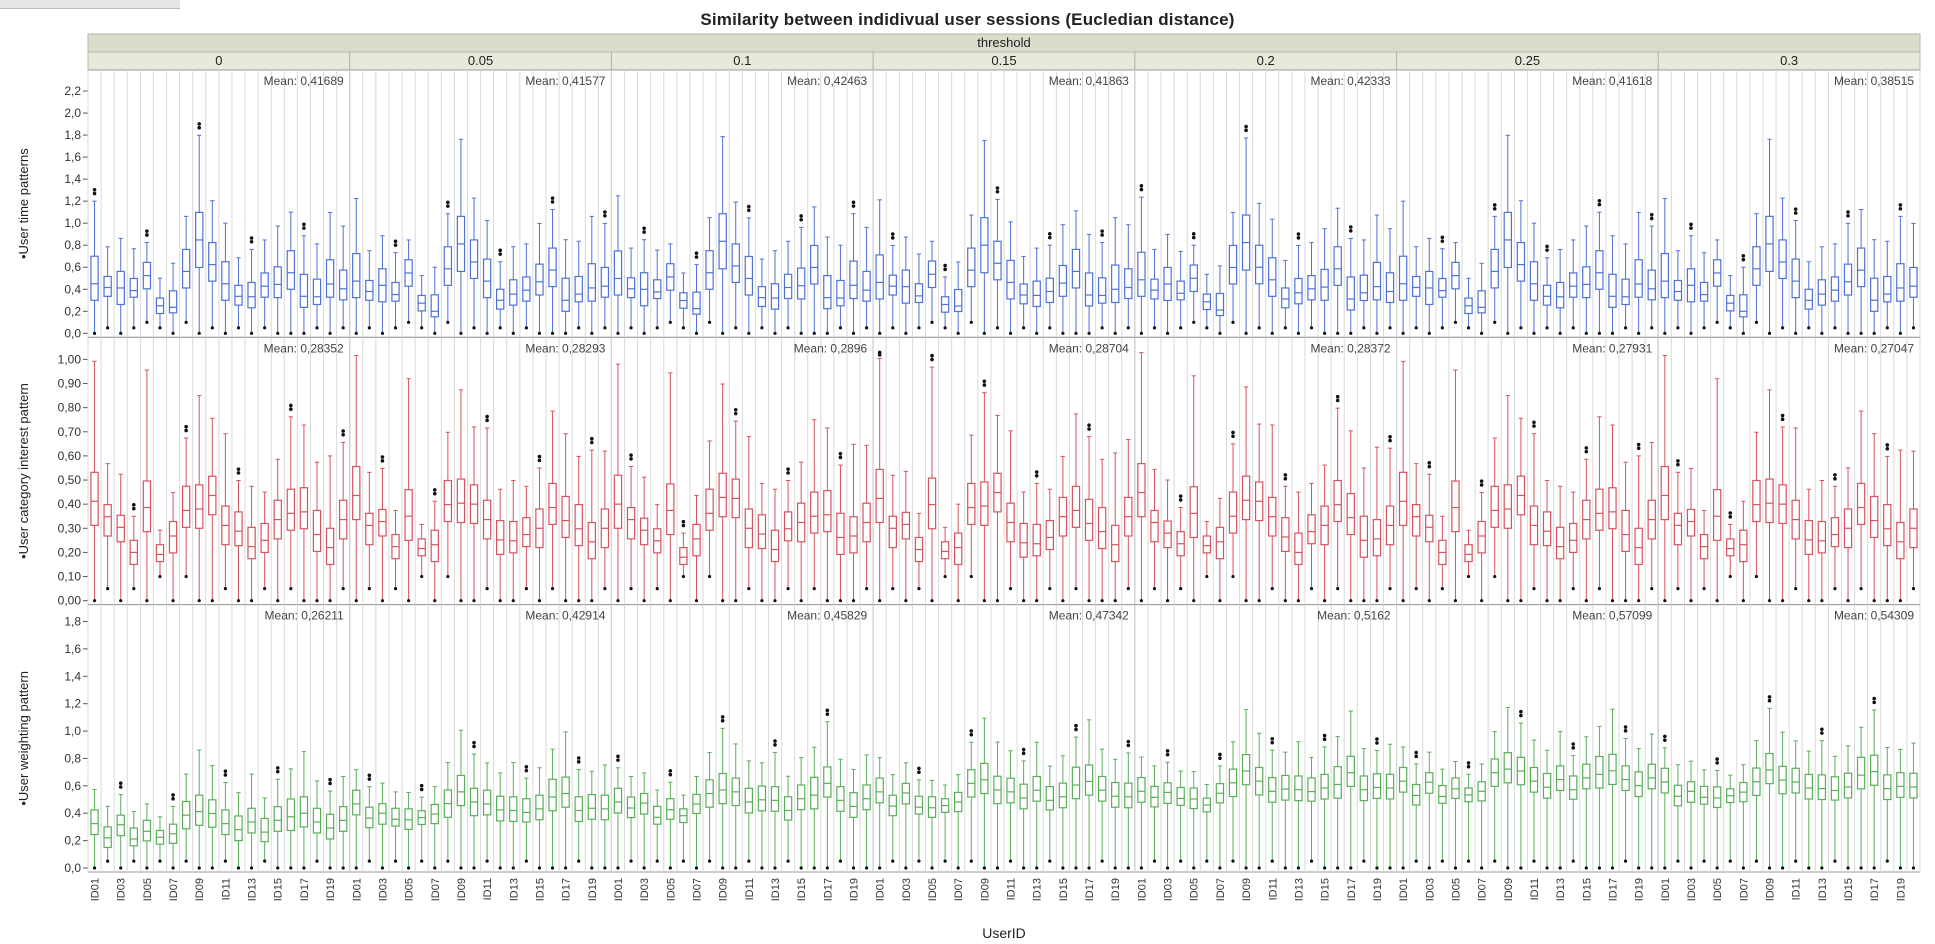  I want to click on x-tick-label: ID01, so click(881, 889).